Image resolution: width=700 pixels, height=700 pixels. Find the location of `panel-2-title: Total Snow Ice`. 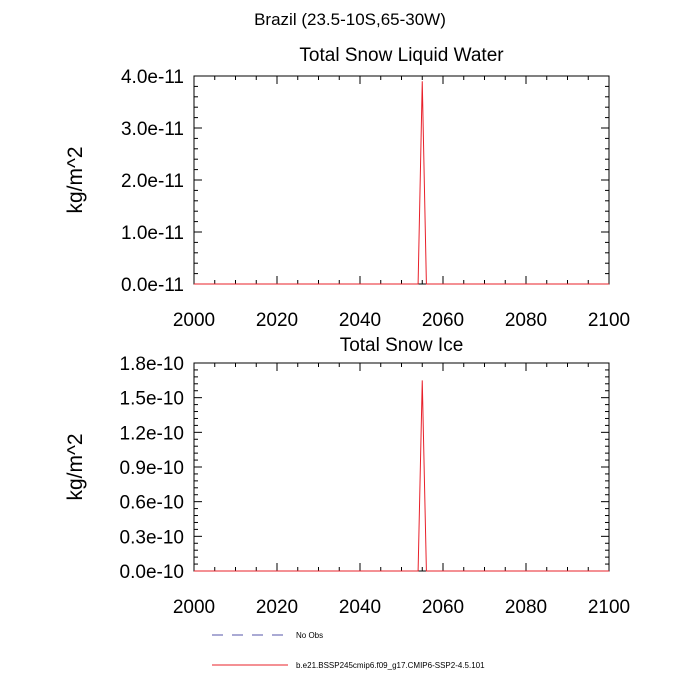

panel-2-title: Total Snow Ice is located at coordinates (402, 345).